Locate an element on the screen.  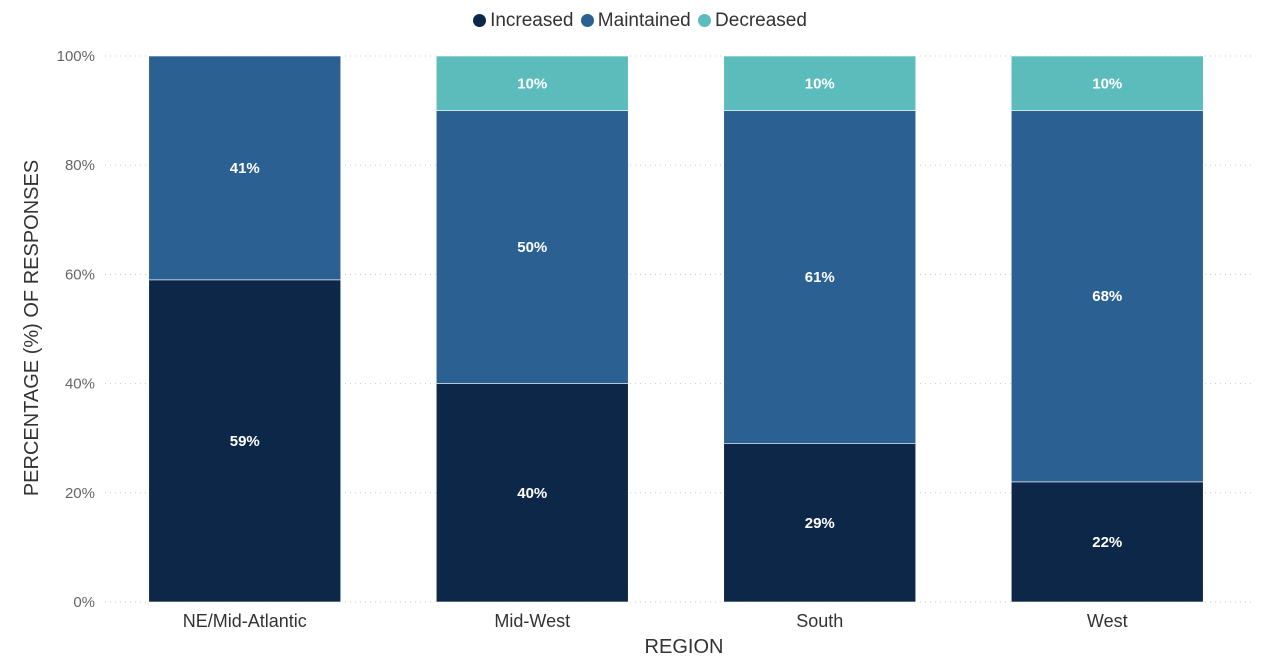
data-label: 68% is located at coordinates (1107, 296).